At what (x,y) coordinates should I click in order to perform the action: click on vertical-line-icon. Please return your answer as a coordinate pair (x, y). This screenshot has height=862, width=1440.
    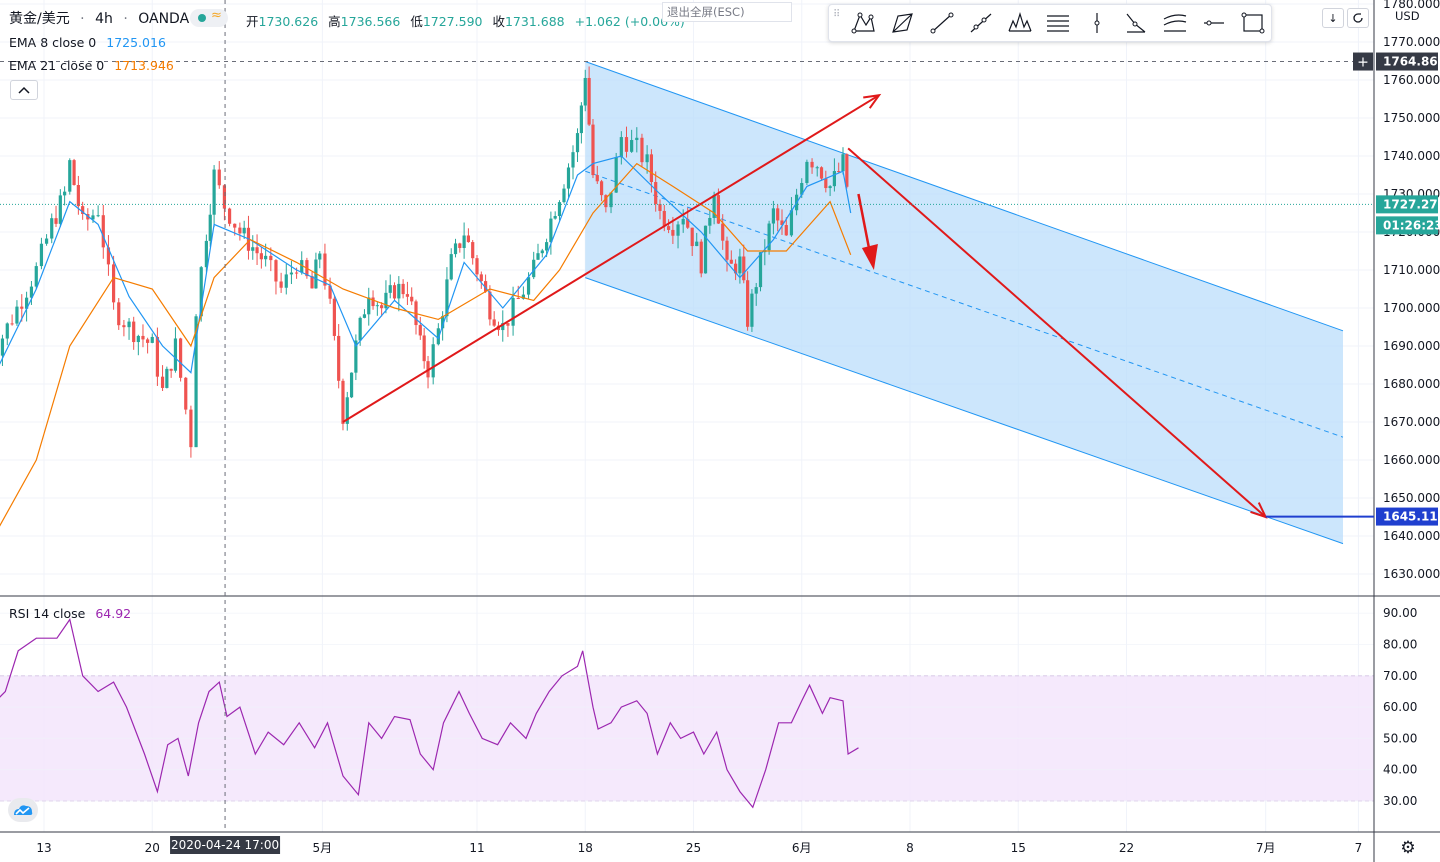
    Looking at the image, I should click on (1097, 23).